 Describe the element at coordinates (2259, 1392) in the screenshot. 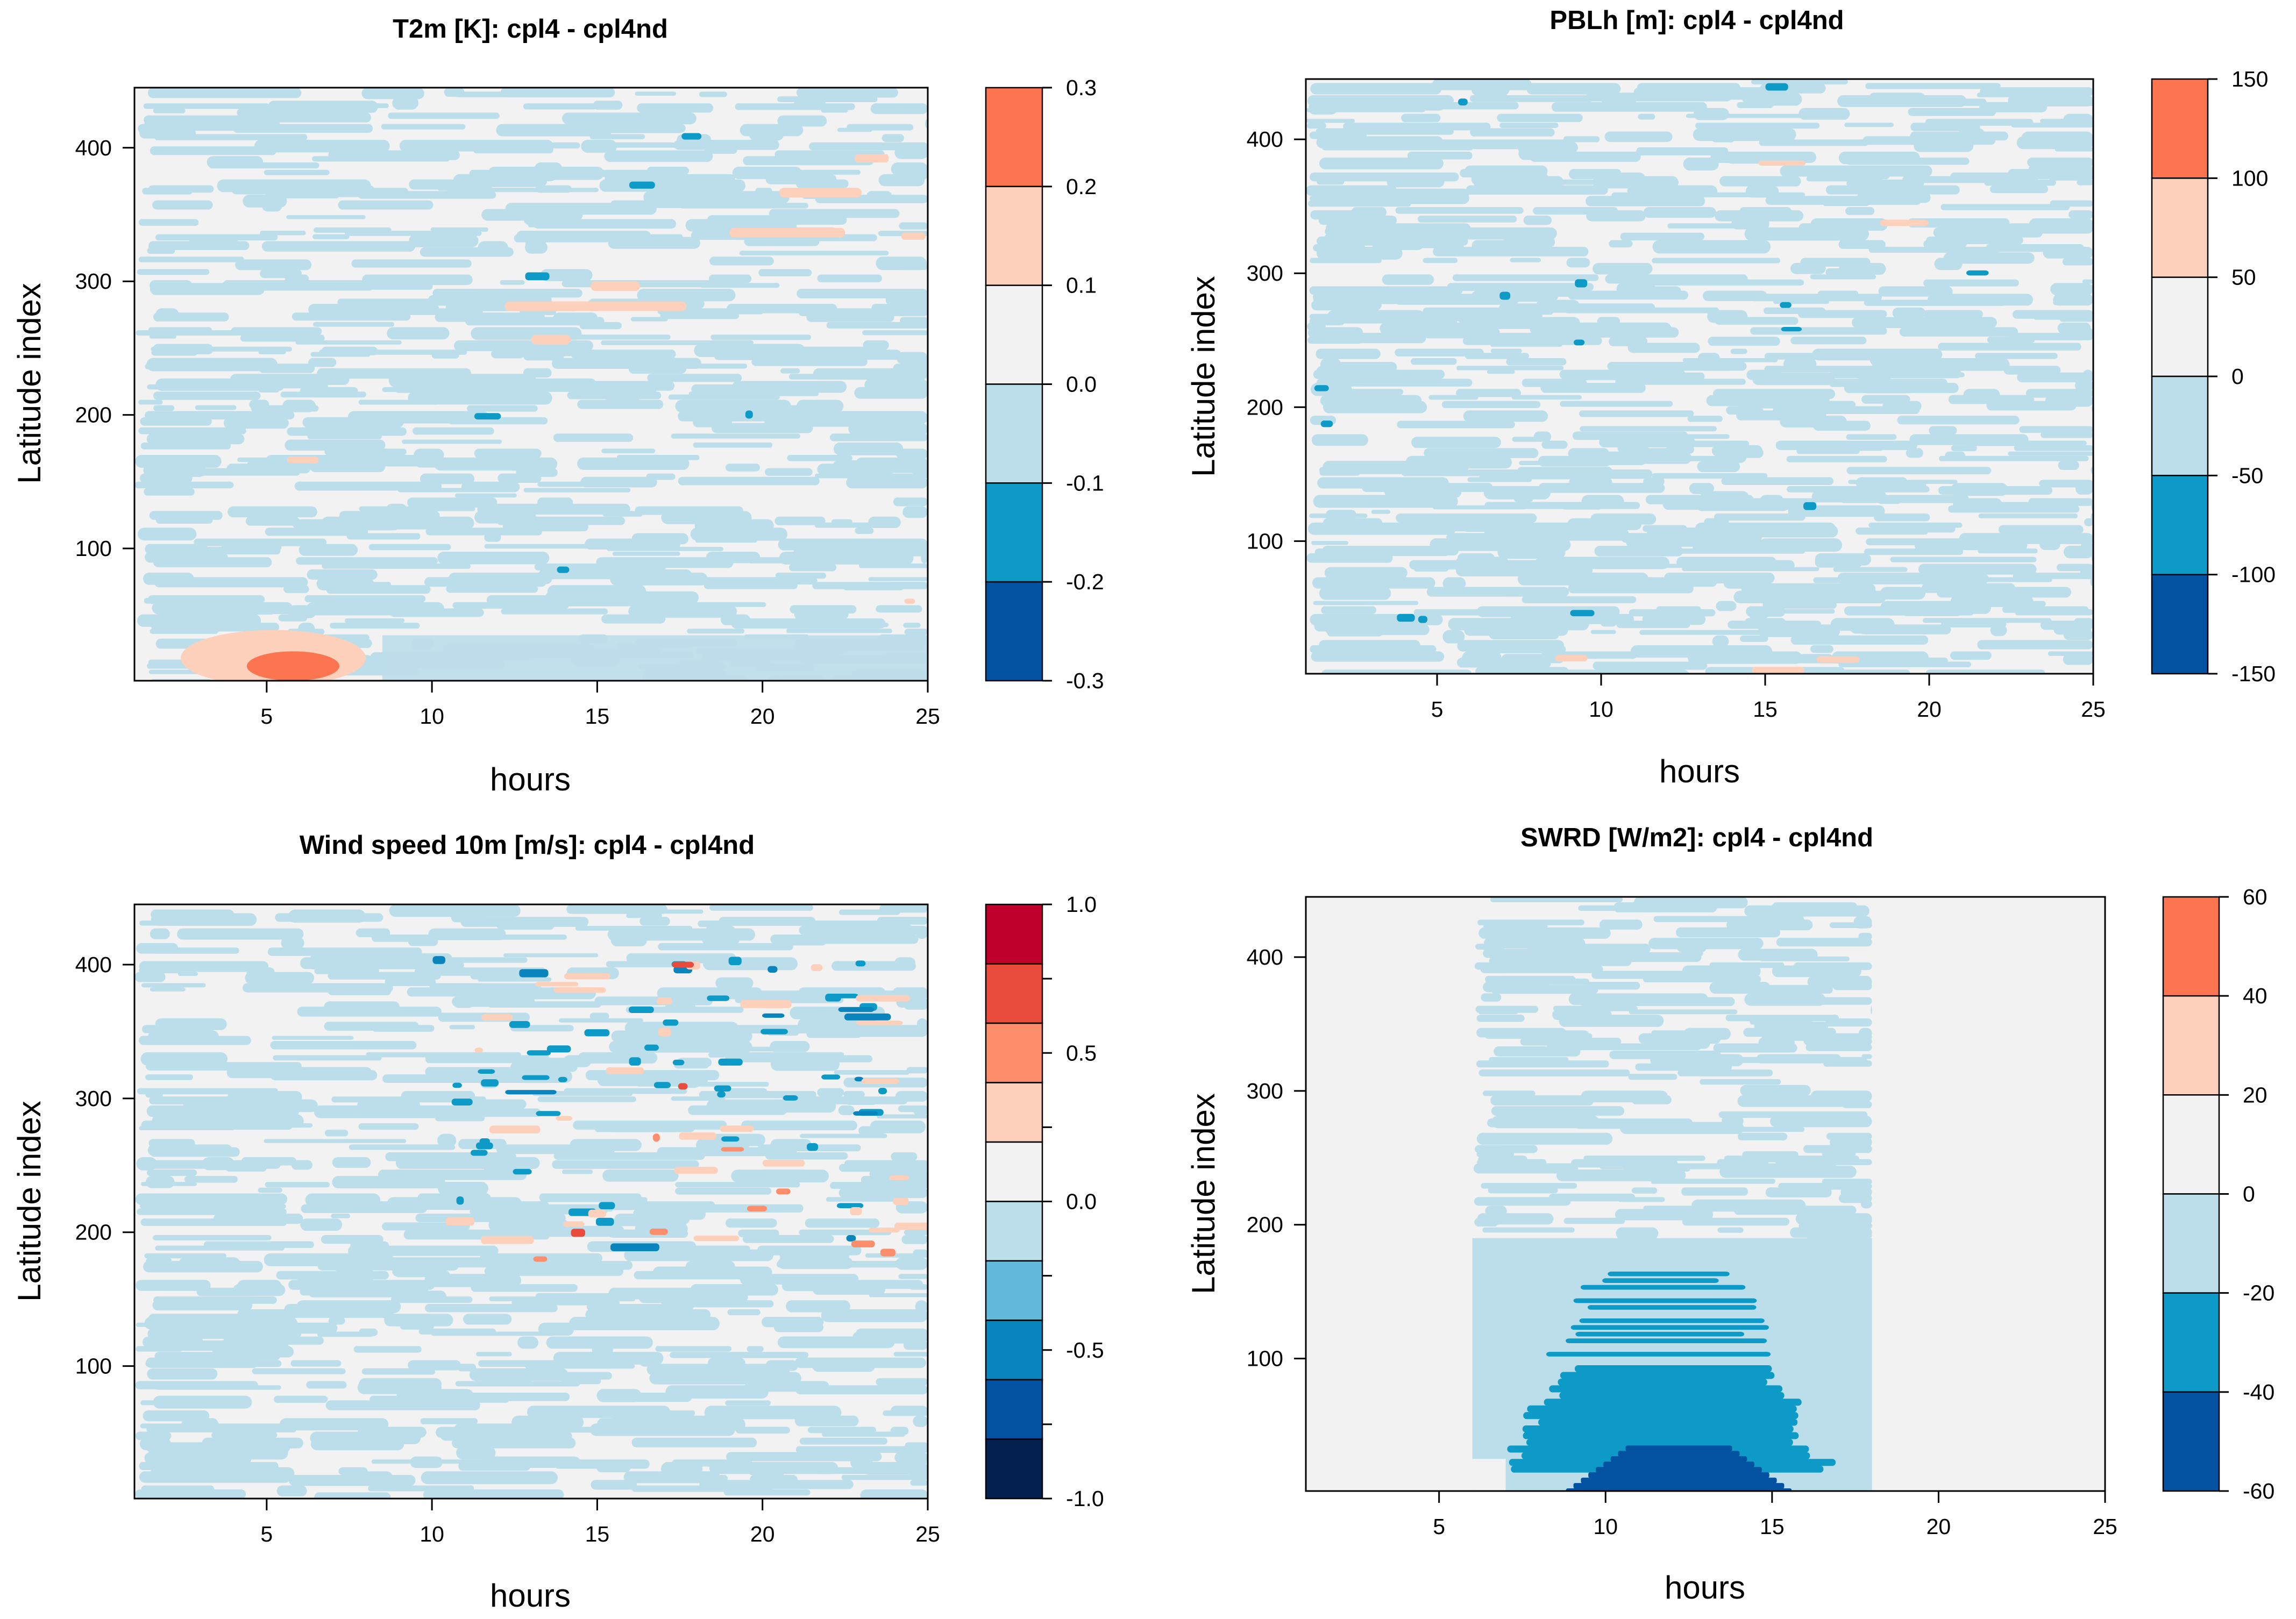

I see `colorbar-label: -40` at that location.